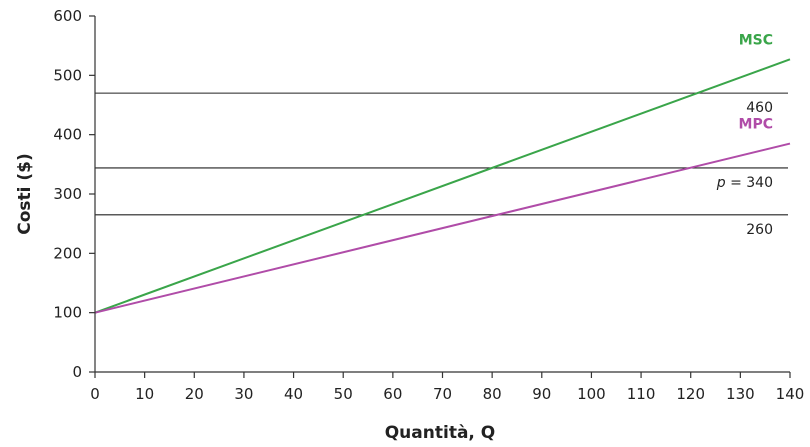  What do you see at coordinates (25, 194) in the screenshot?
I see `y-axis-title: Costi ($)` at bounding box center [25, 194].